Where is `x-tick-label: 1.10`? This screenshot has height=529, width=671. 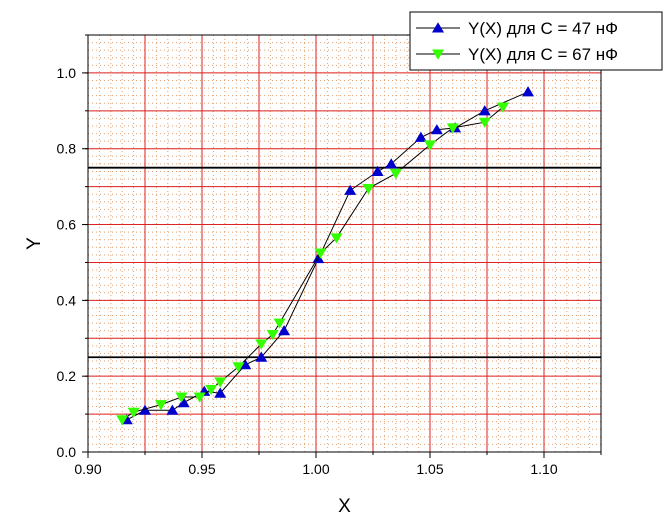
x-tick-label: 1.10 is located at coordinates (543, 469).